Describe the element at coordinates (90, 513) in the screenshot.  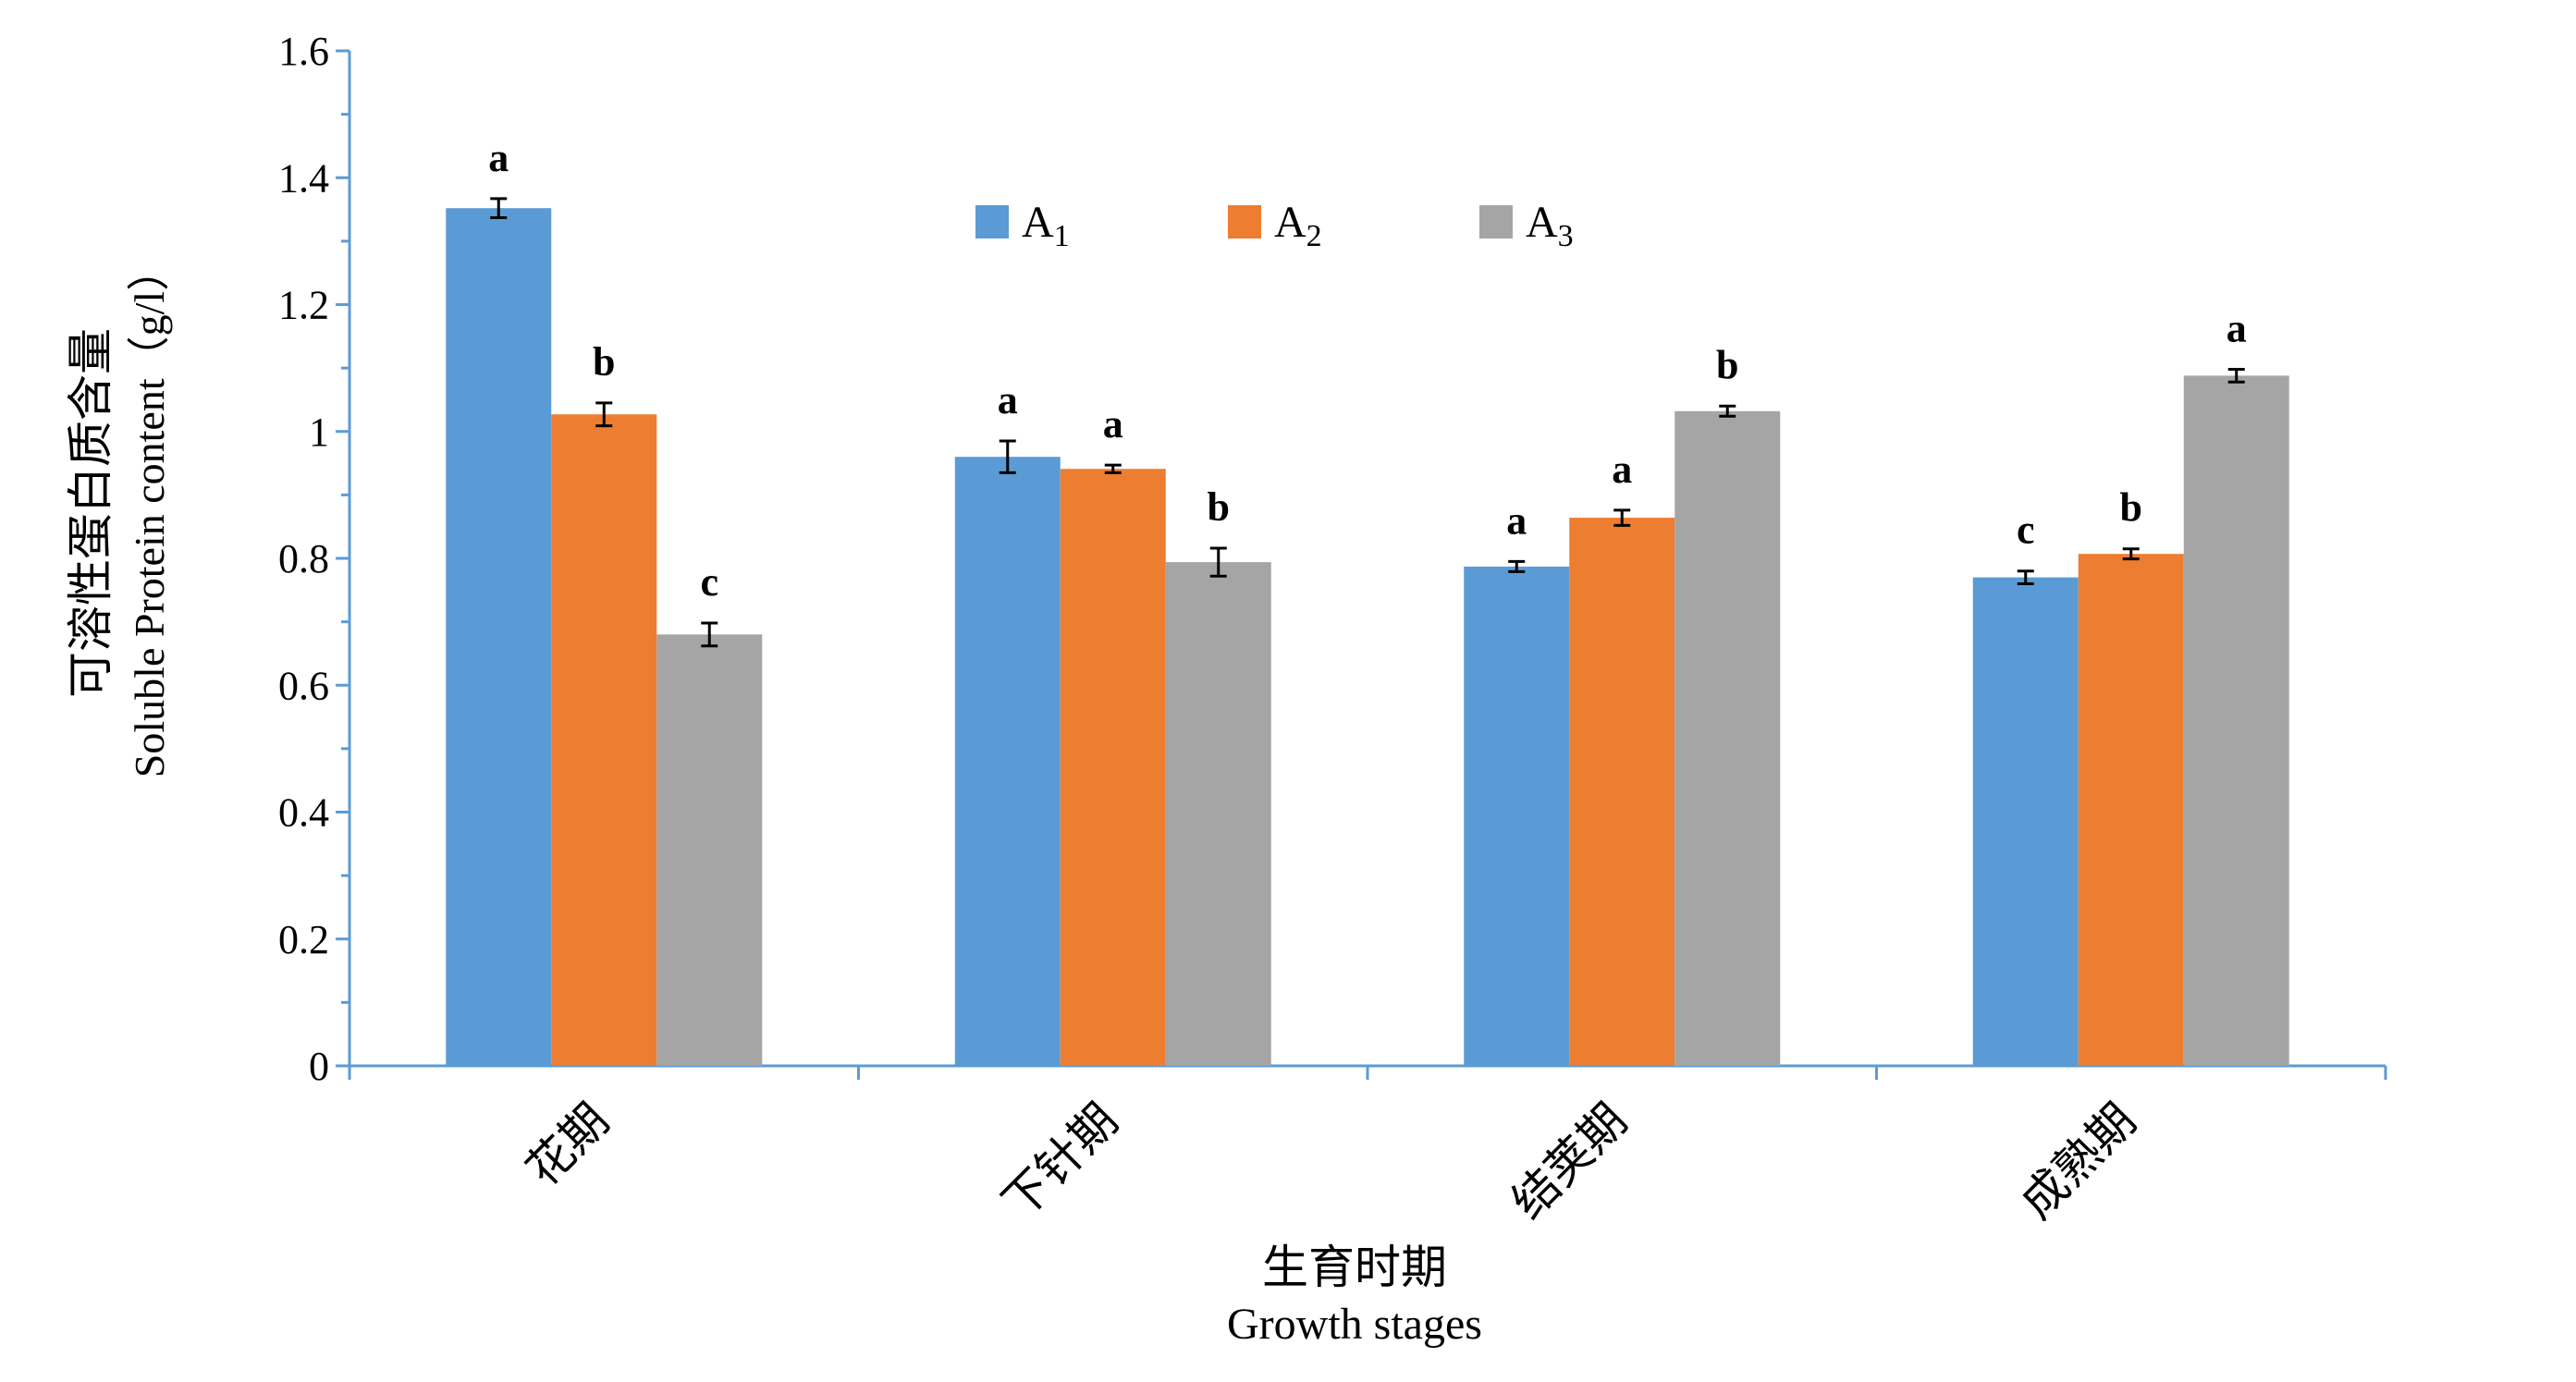
I see `y-axis-title-cn: 可溶性蛋白质含量` at that location.